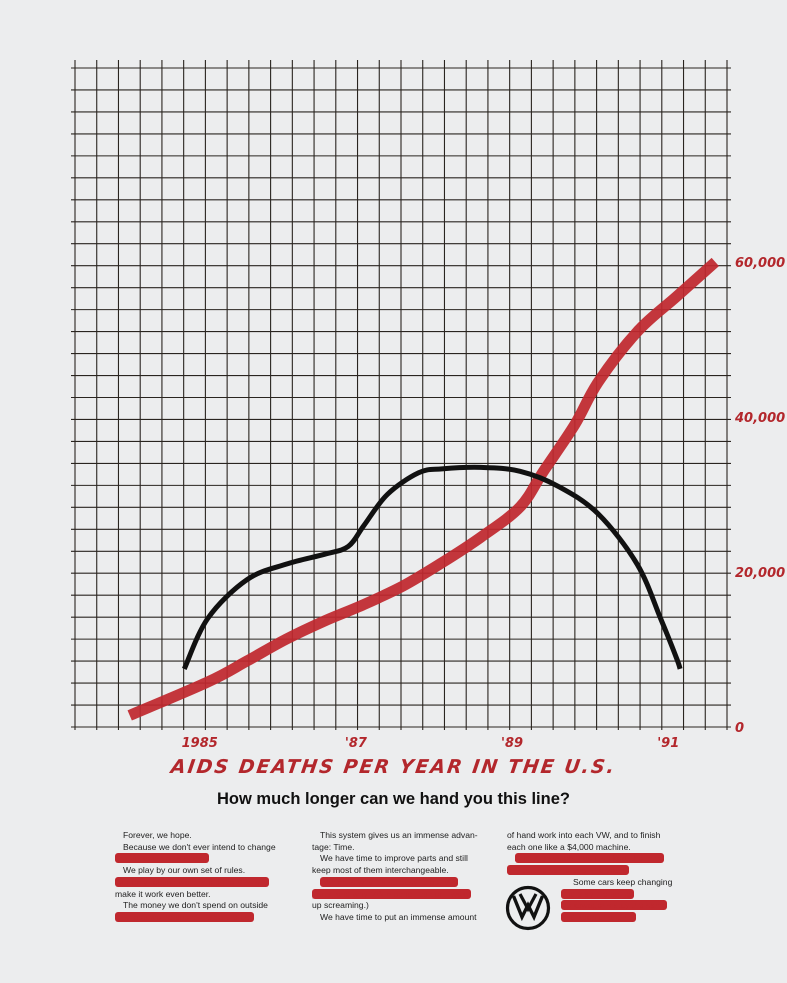 This screenshot has width=787, height=983. I want to click on copy-line: of hand work into each VW, and to finish, so click(584, 835).